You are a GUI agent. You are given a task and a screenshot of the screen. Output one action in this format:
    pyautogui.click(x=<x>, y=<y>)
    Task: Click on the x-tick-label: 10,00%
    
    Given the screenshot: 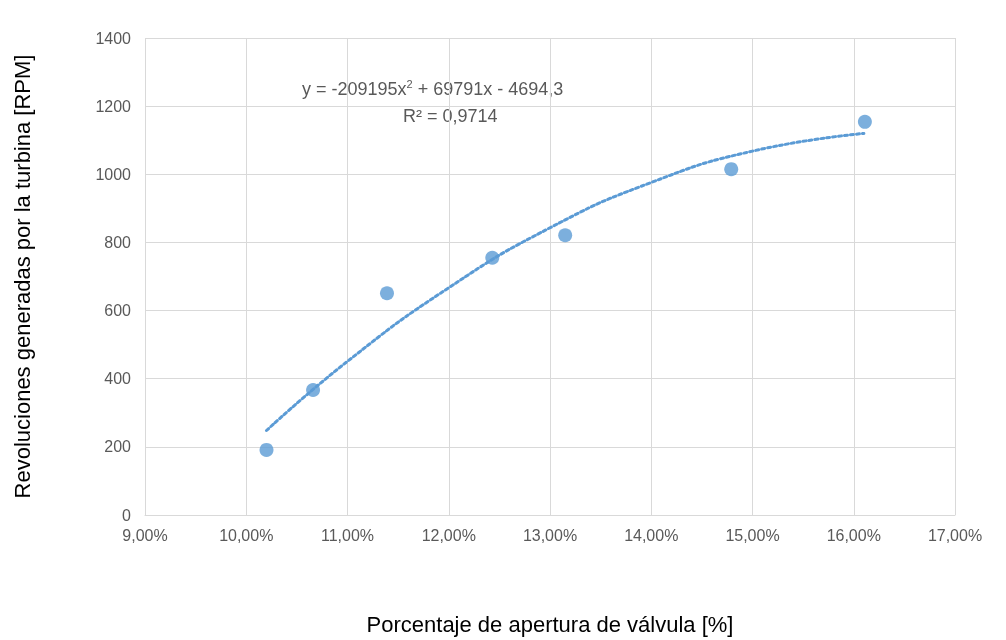 What is the action you would take?
    pyautogui.click(x=246, y=535)
    